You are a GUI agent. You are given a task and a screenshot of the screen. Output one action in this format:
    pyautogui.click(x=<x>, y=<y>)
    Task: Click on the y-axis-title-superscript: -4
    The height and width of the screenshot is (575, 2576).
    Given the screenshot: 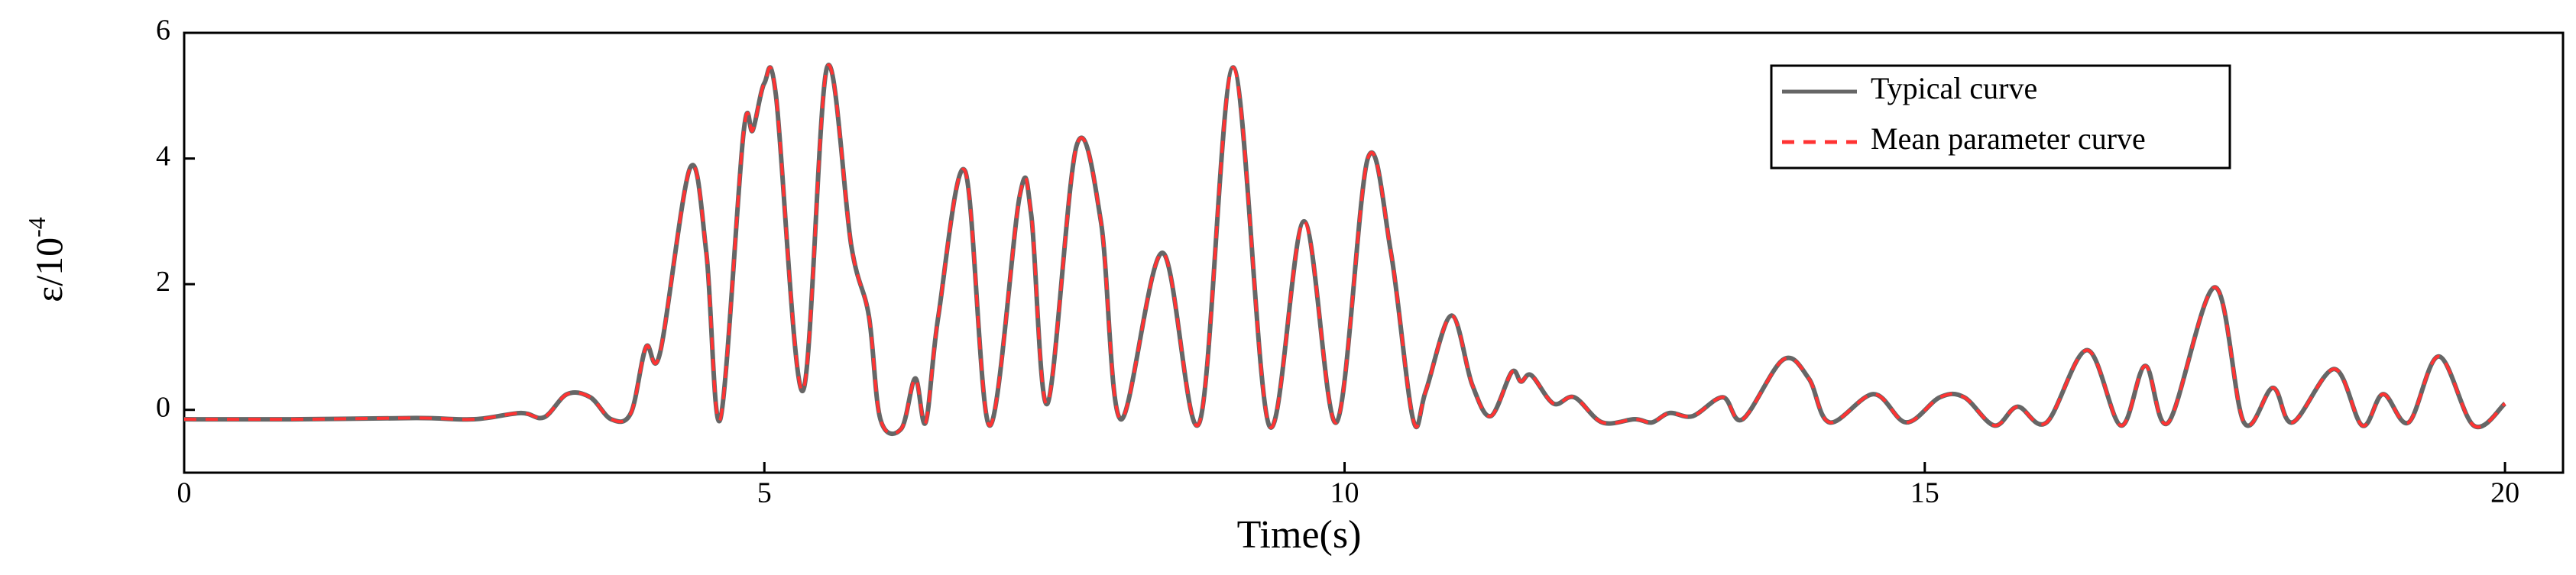 What is the action you would take?
    pyautogui.click(x=36, y=227)
    